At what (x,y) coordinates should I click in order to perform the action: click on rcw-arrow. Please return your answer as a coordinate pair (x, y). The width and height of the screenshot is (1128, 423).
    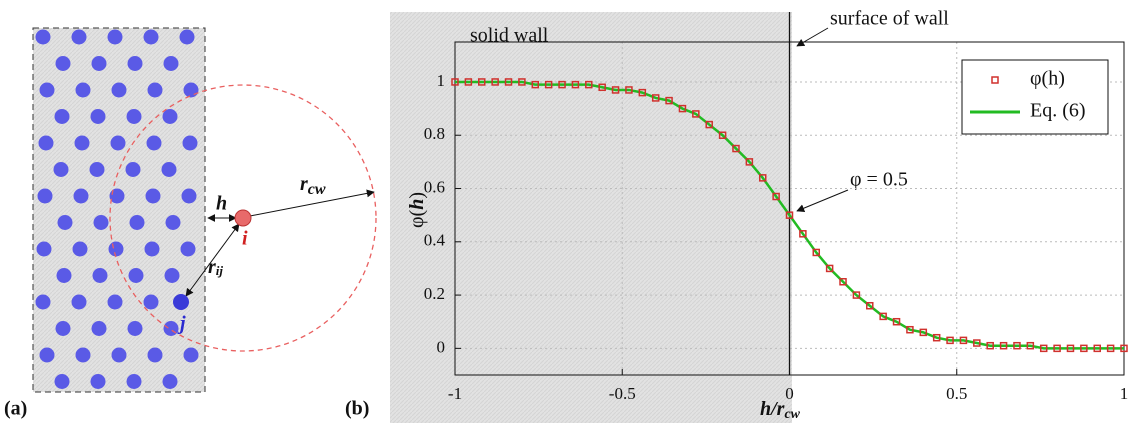
    Looking at the image, I should click on (312, 203).